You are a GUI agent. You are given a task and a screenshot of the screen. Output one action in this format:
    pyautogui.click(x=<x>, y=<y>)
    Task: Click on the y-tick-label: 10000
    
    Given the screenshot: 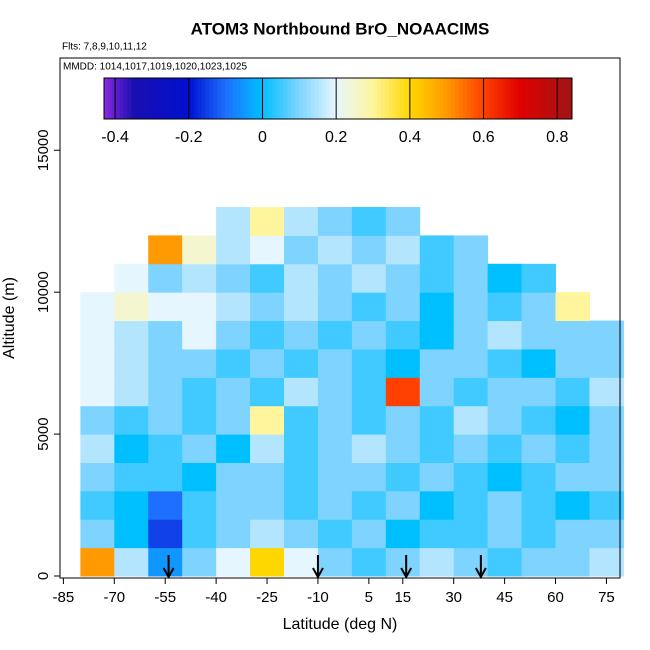 What is the action you would take?
    pyautogui.click(x=43, y=292)
    